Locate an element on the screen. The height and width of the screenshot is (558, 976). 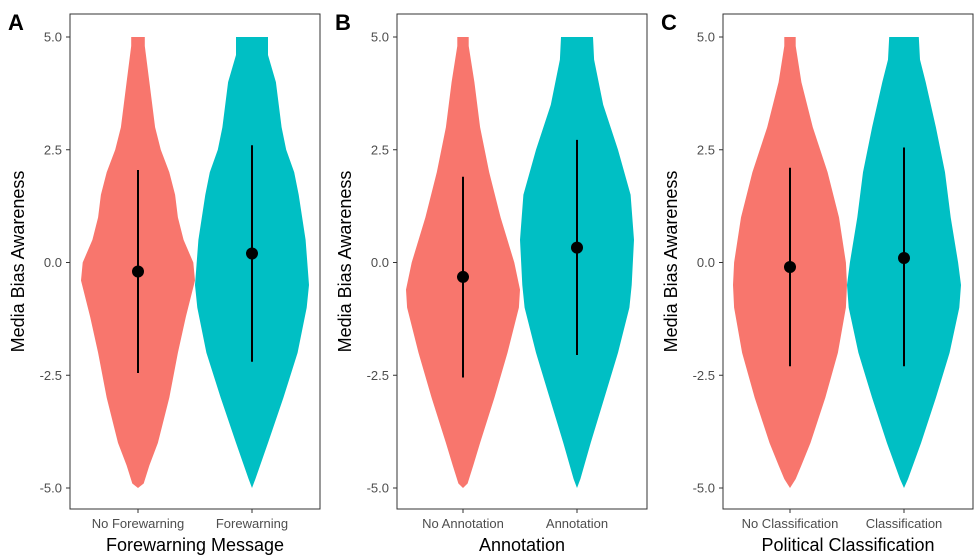
x-tick-label: Annotation is located at coordinates (577, 523).